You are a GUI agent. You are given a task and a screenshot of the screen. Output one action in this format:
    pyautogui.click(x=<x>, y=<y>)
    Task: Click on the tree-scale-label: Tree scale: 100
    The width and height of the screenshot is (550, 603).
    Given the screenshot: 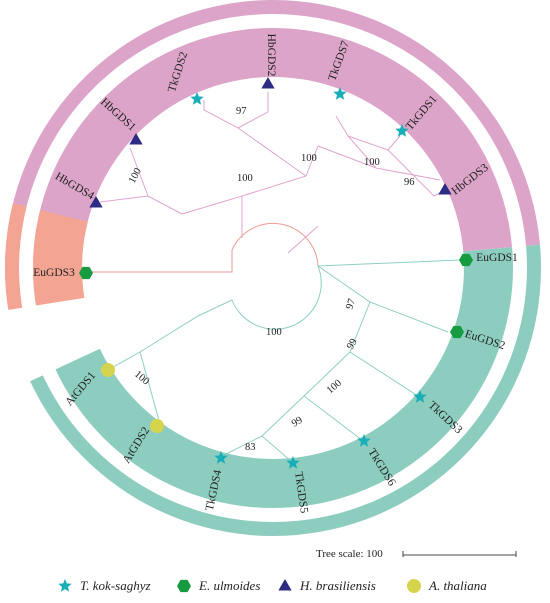 What is the action you would take?
    pyautogui.click(x=349, y=554)
    